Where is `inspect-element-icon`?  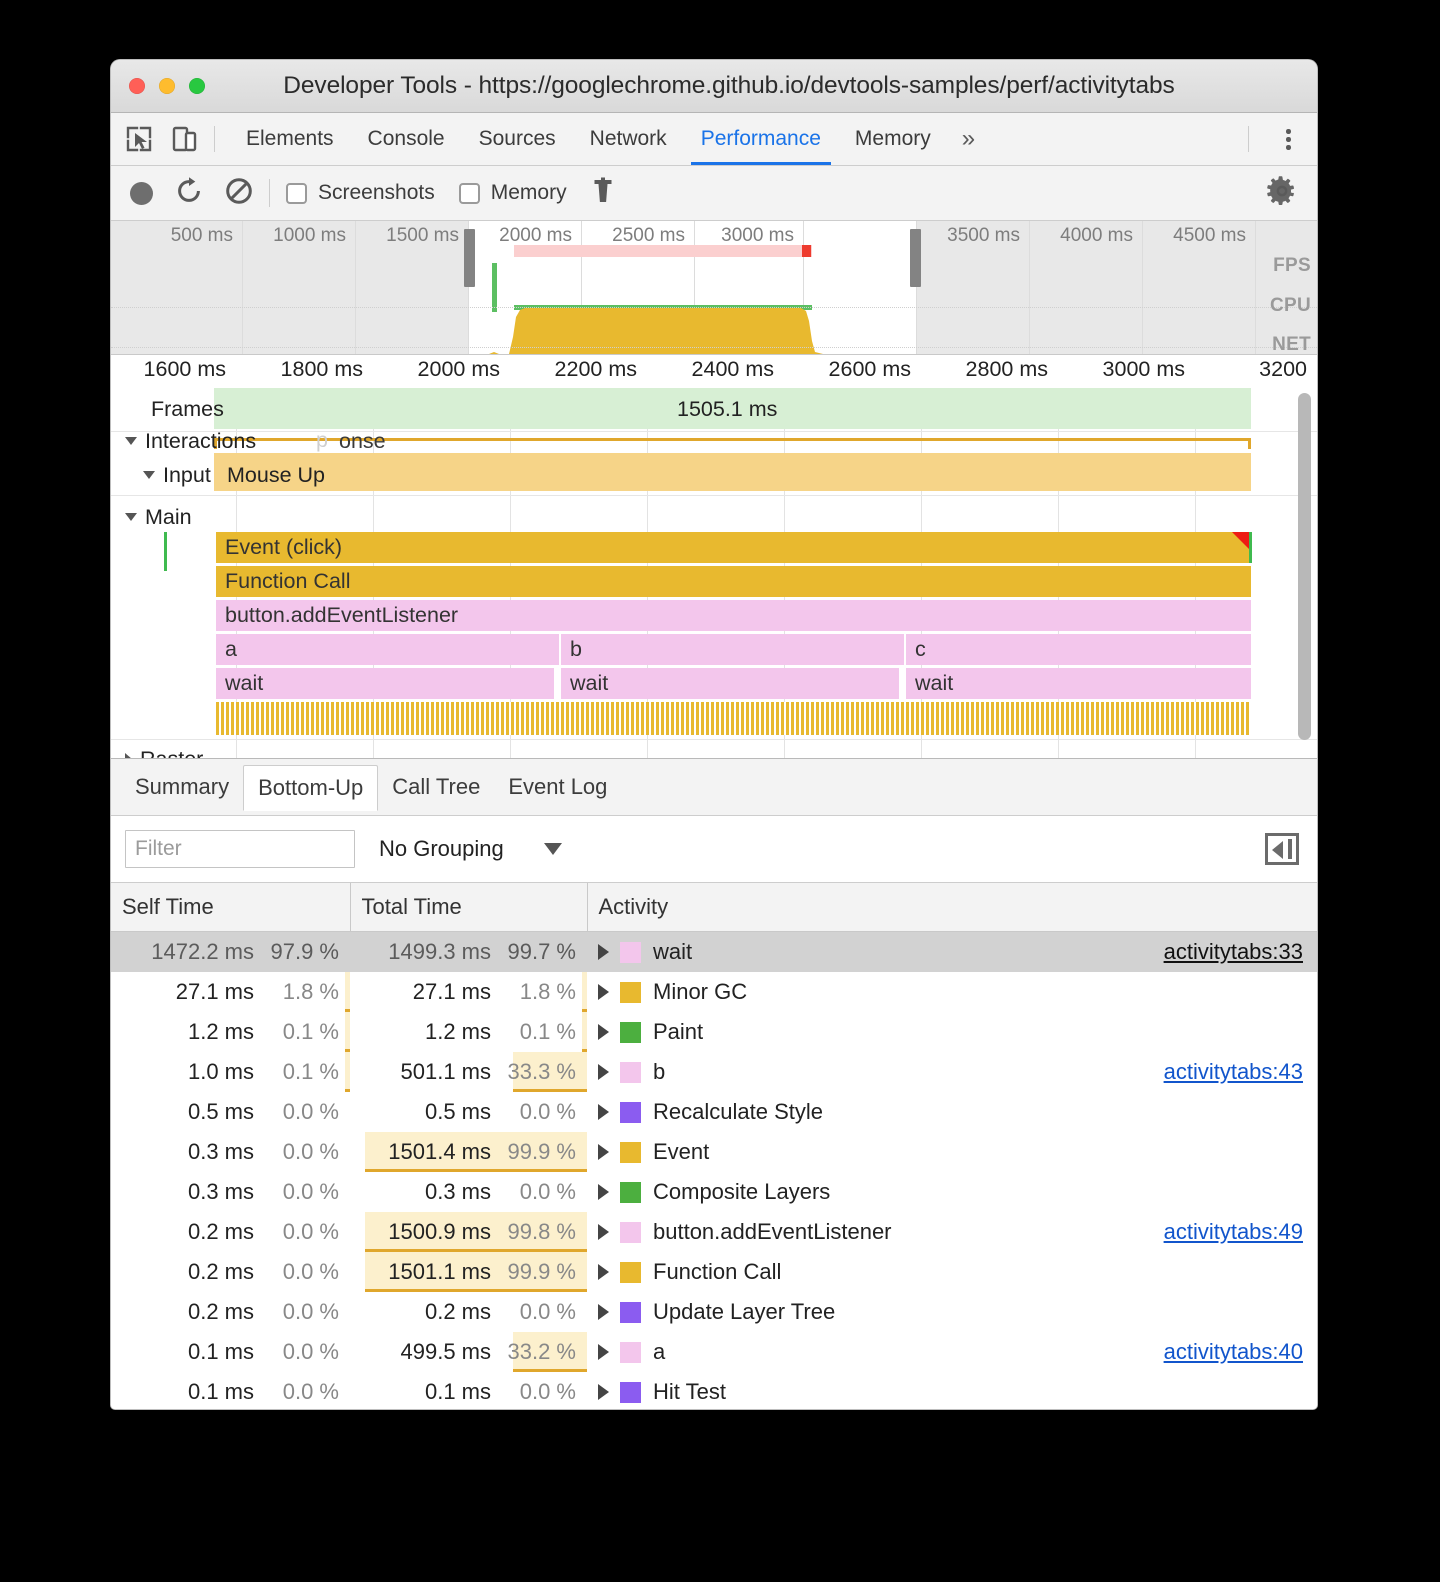
inspect-element-icon is located at coordinates (139, 139).